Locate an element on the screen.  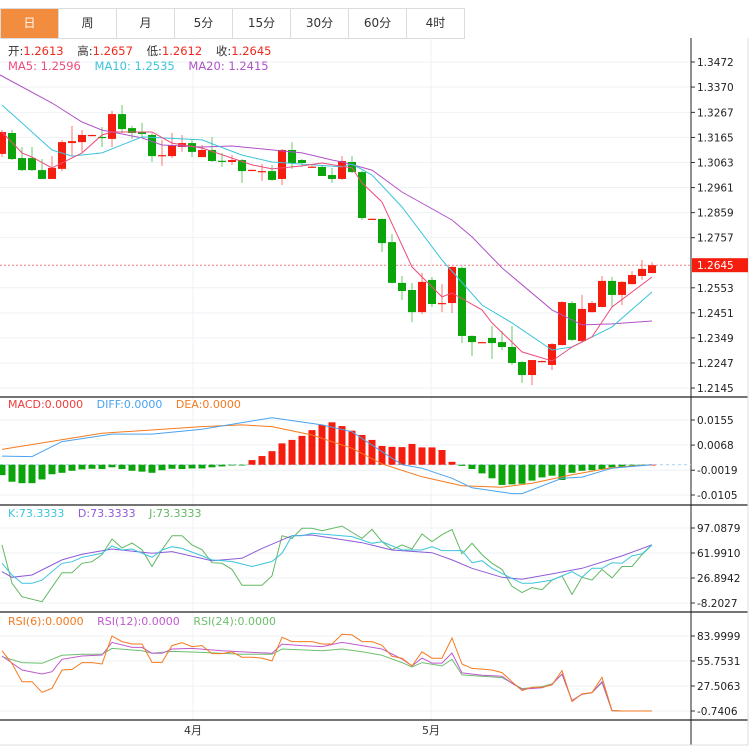
rsi6-line is located at coordinates (326, 672).